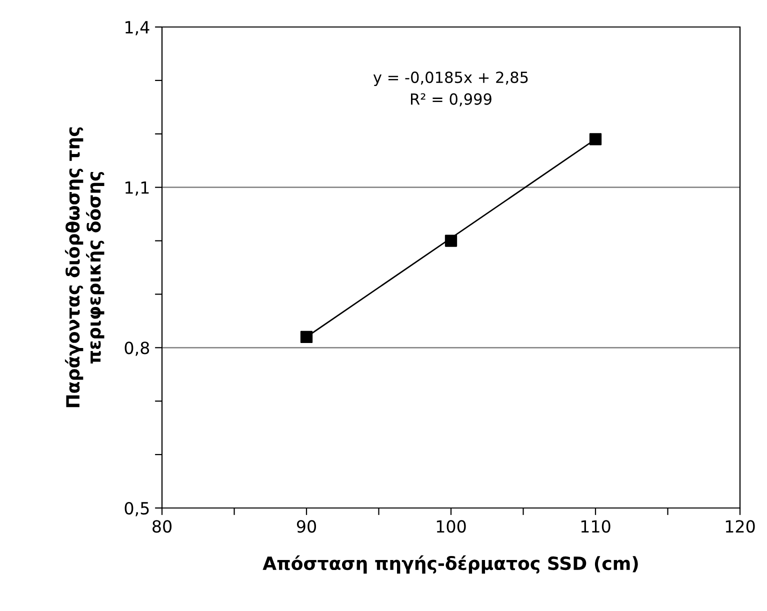  I want to click on y-tick-label: 1,1, so click(137, 189).